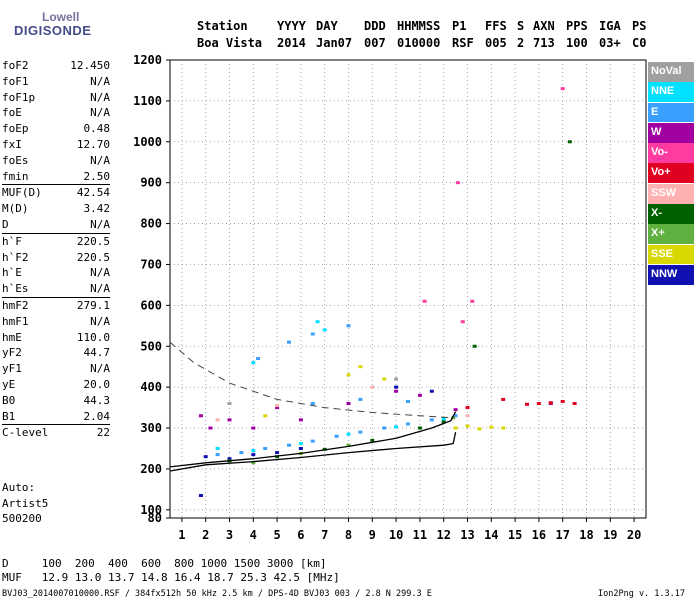  I want to click on header-row2-field: C0, so click(639, 43).